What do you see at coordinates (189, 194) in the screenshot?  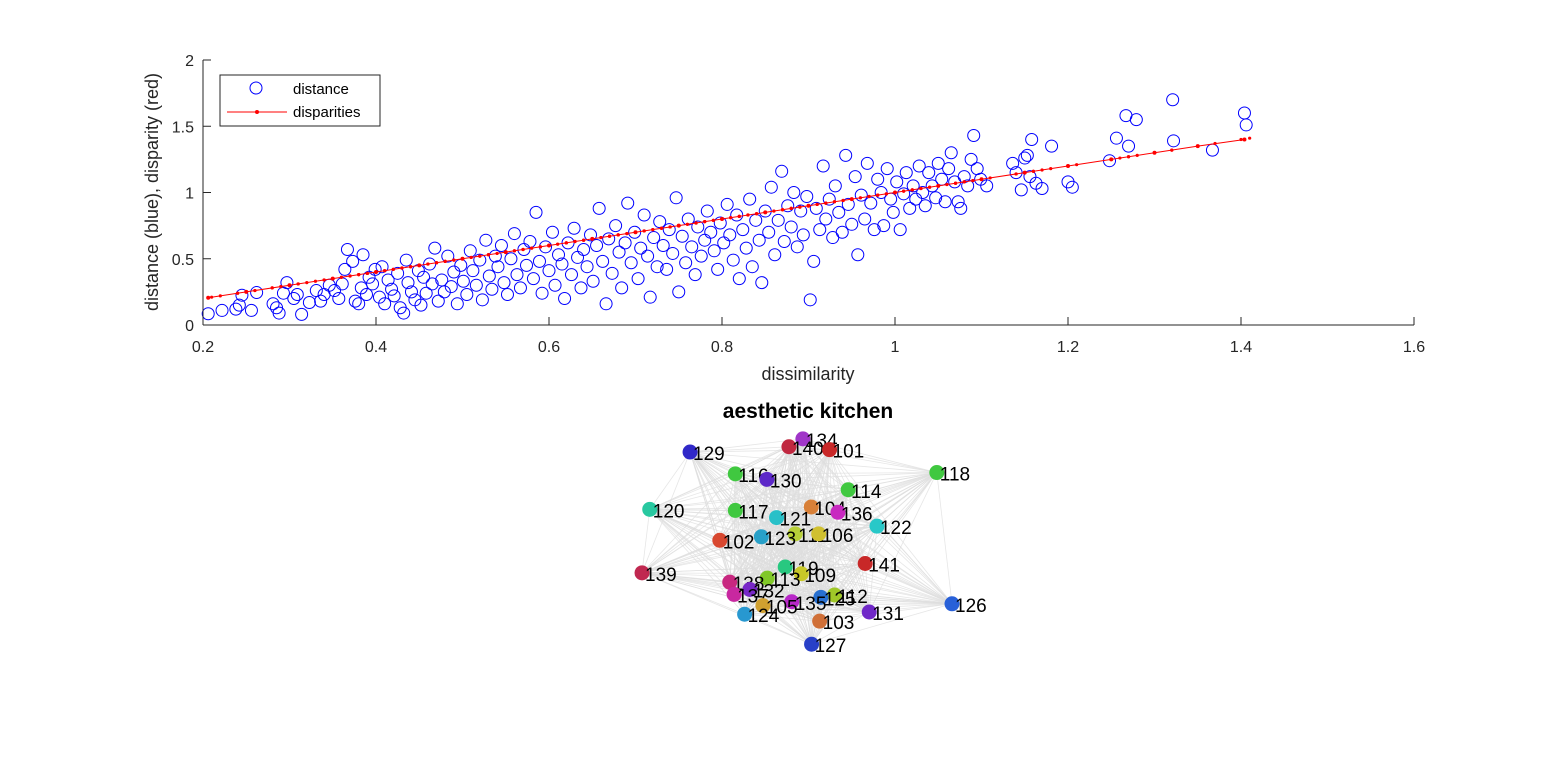 I see `y-tick-label: 1` at bounding box center [189, 194].